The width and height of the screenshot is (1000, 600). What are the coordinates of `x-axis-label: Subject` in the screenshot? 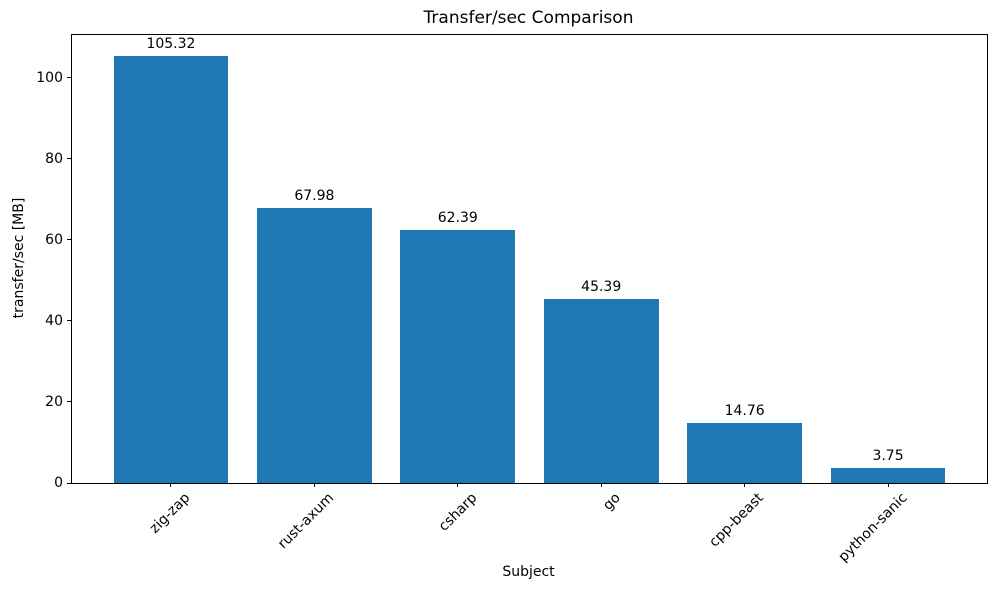 It's located at (528, 572).